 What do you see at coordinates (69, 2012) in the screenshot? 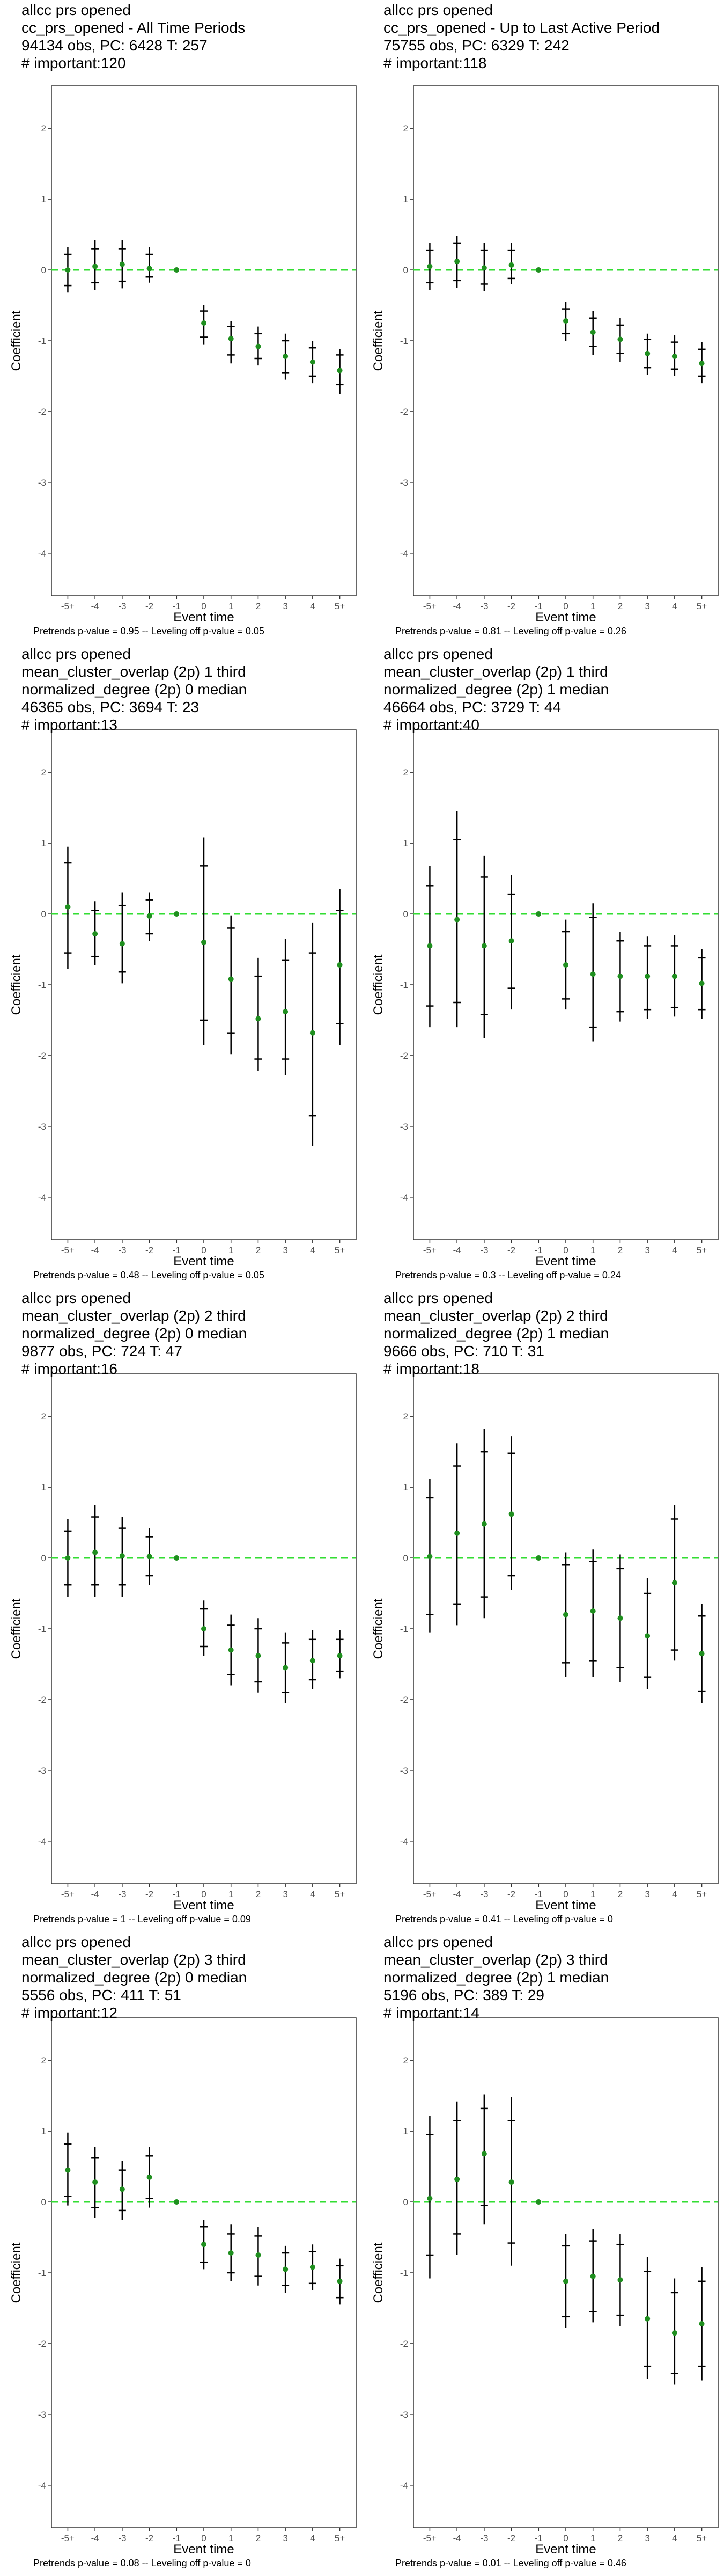
I see `title-line: # important:12` at bounding box center [69, 2012].